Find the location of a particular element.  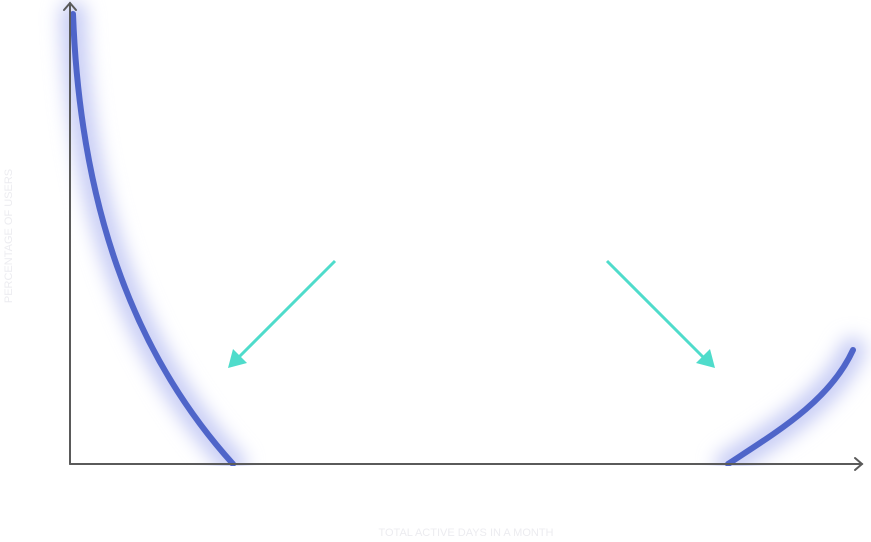

arrows is located at coordinates (471, 313).